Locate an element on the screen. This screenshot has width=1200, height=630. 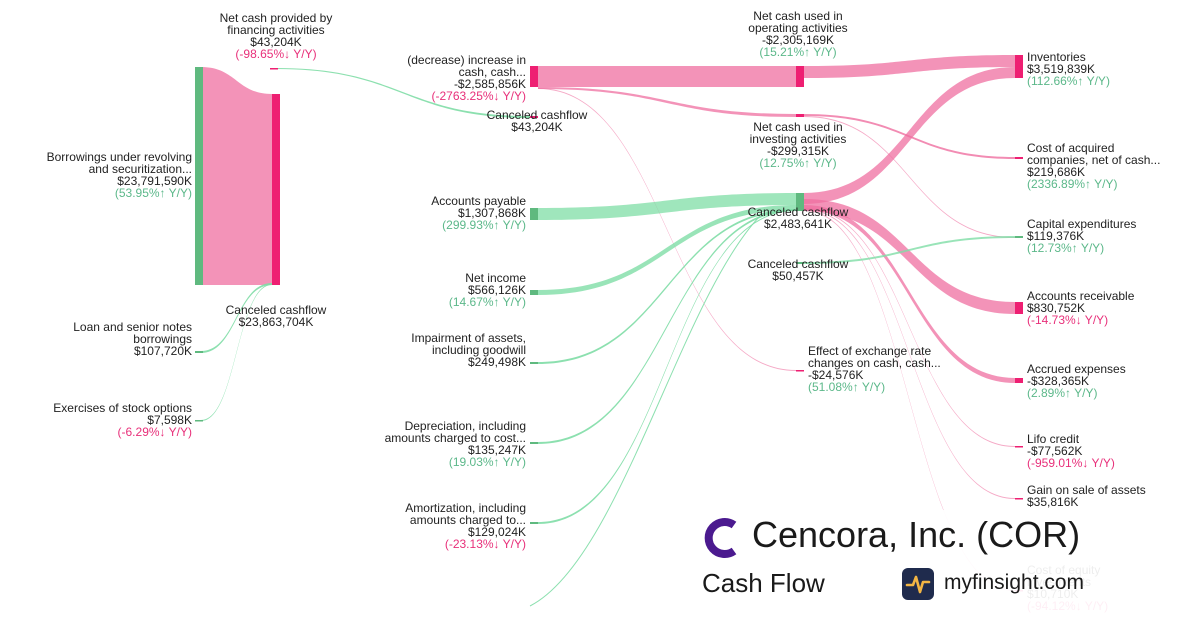
sankey-node-cf1 is located at coordinates (276, 189).